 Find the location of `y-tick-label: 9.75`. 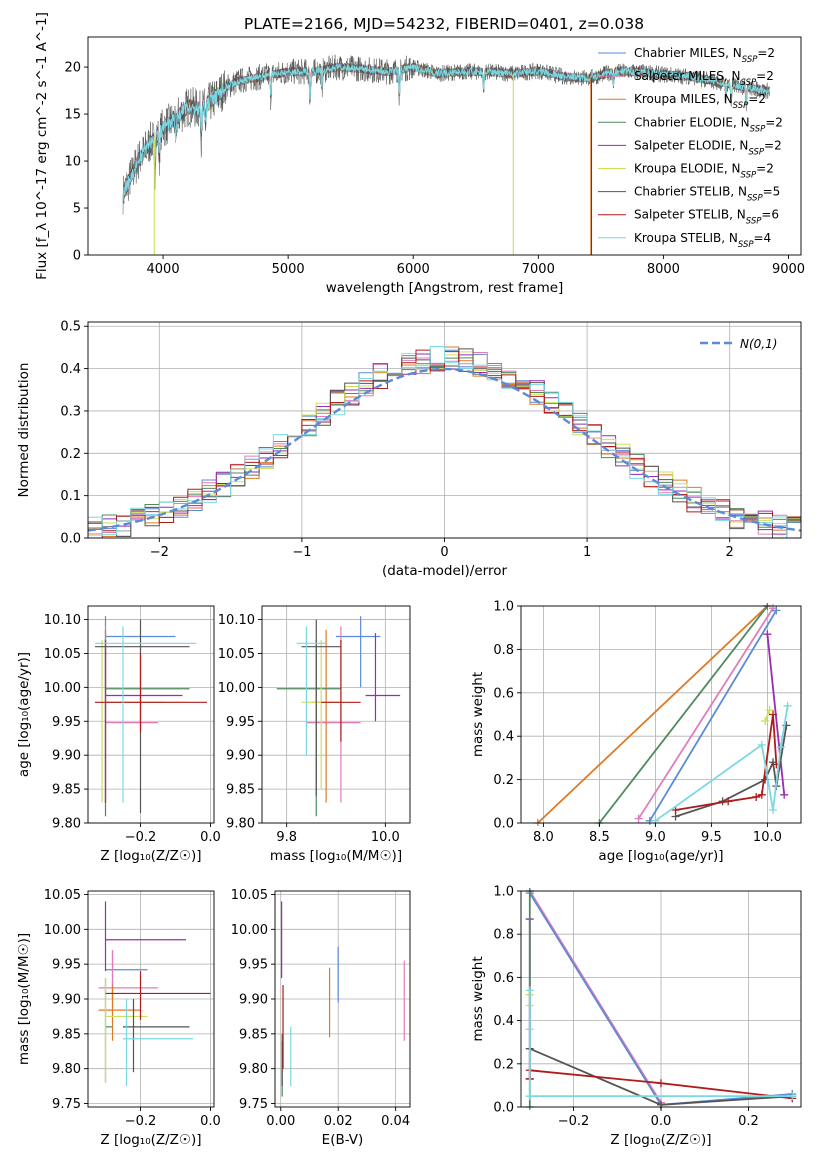

y-tick-label: 9.75 is located at coordinates (66, 1104).